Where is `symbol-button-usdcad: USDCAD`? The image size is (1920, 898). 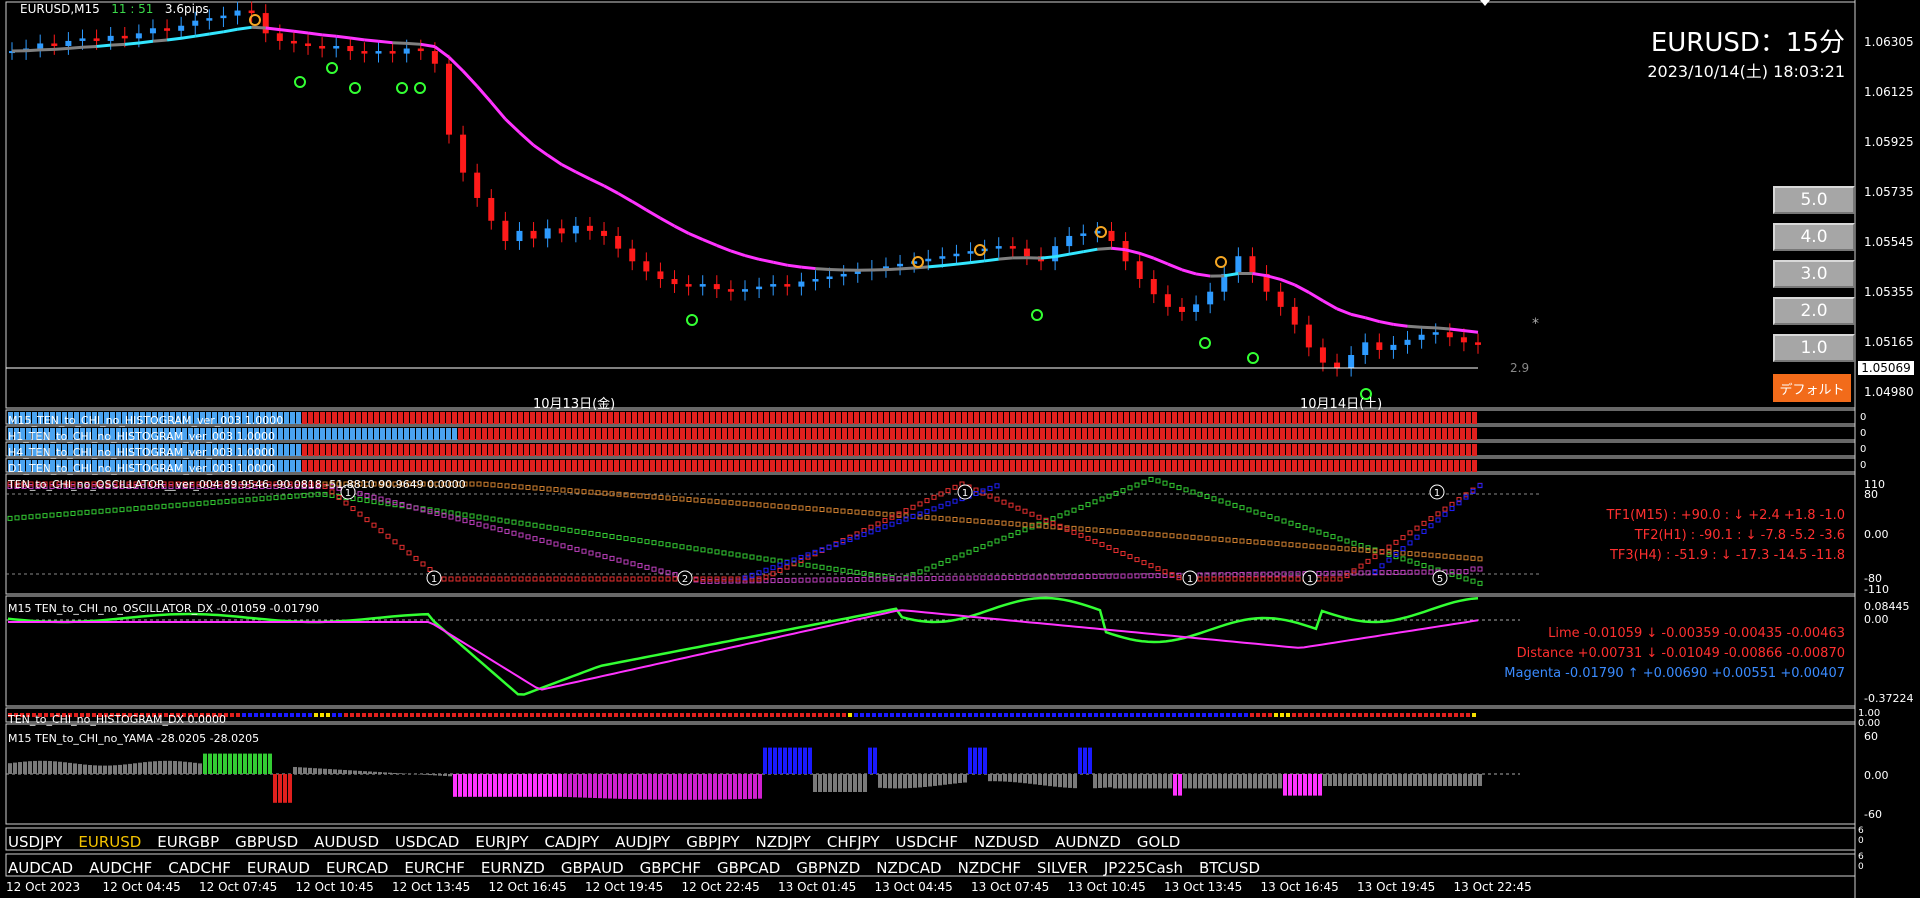 symbol-button-usdcad: USDCAD is located at coordinates (427, 842).